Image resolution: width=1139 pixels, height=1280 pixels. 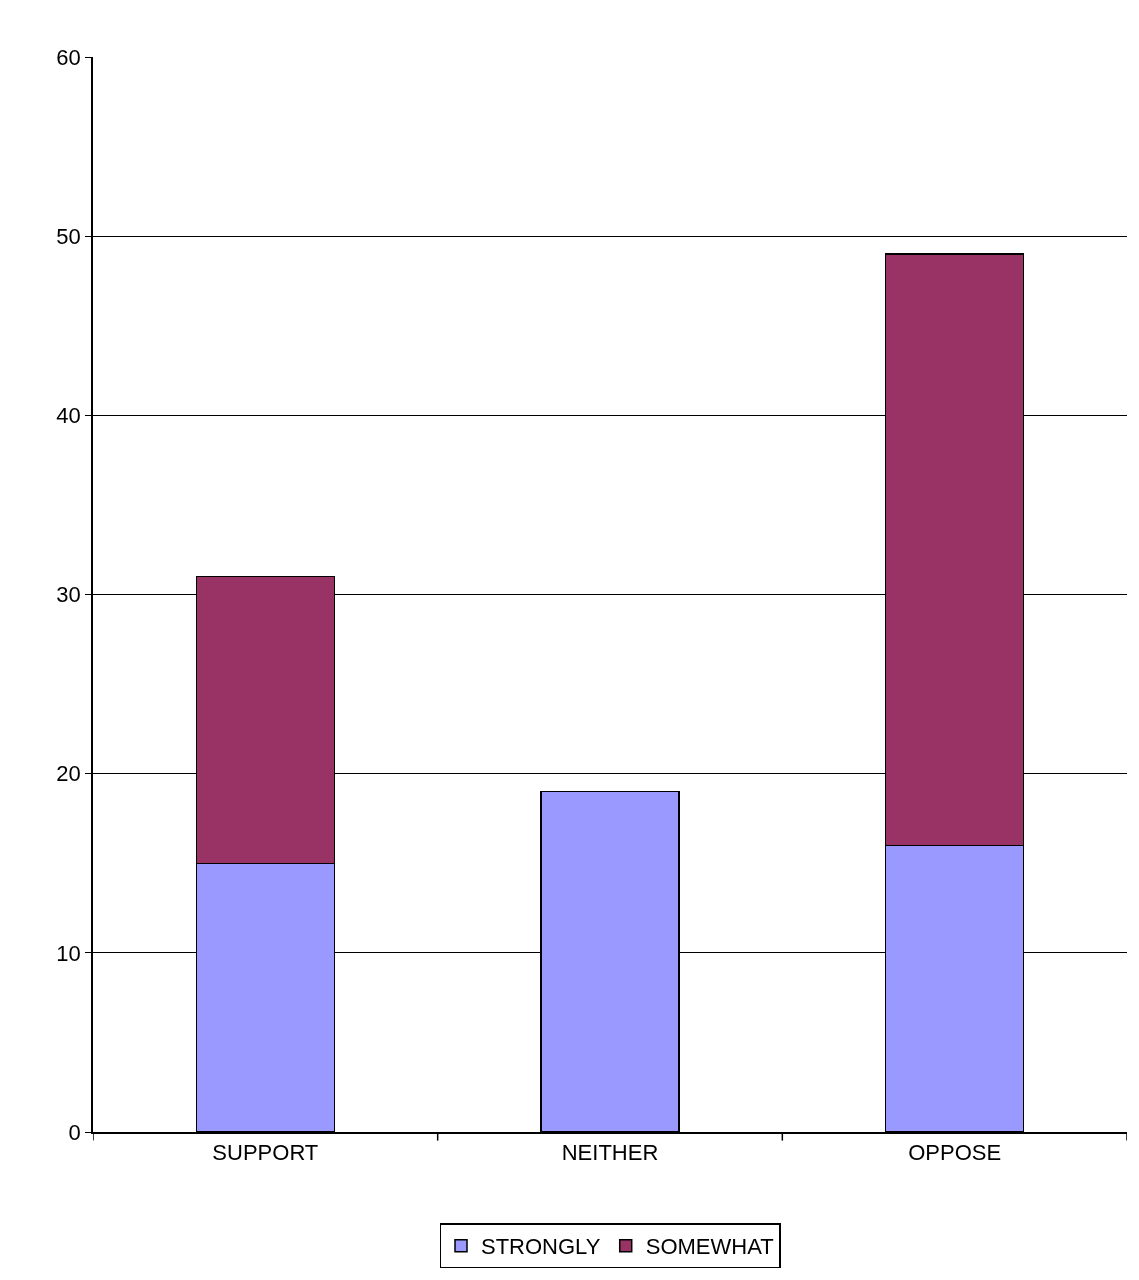 I want to click on y-tick-label: 10, so click(x=68, y=953).